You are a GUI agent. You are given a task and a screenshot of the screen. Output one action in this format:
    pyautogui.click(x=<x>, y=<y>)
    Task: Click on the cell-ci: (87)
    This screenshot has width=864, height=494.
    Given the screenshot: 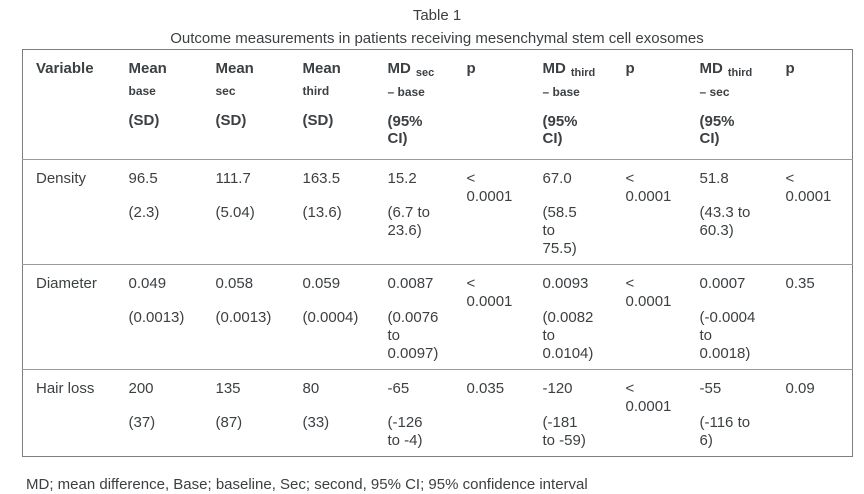 What is the action you would take?
    pyautogui.click(x=229, y=422)
    